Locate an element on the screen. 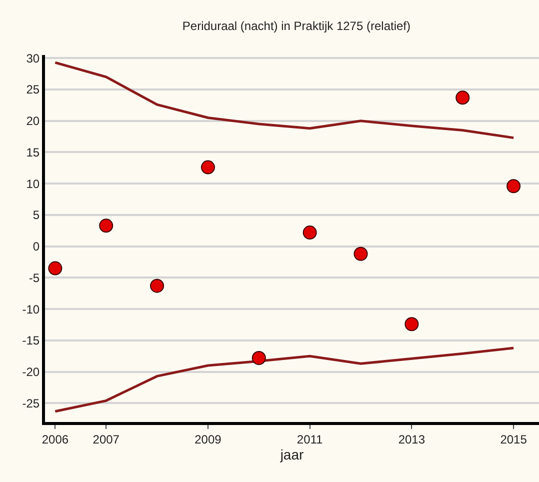 This screenshot has height=482, width=539. x-tick-label: 2015 is located at coordinates (514, 439).